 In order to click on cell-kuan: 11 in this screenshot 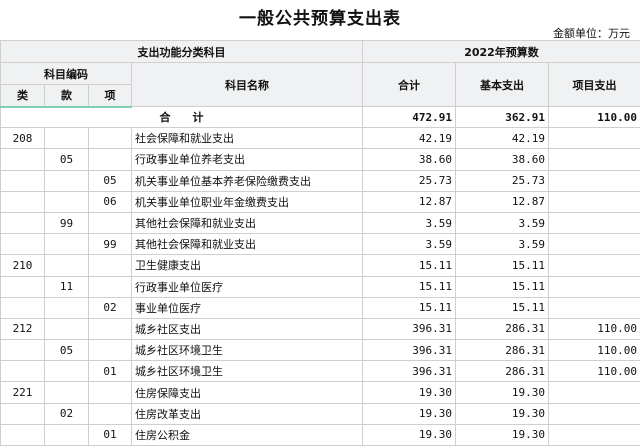, I will do `click(66, 286)`.